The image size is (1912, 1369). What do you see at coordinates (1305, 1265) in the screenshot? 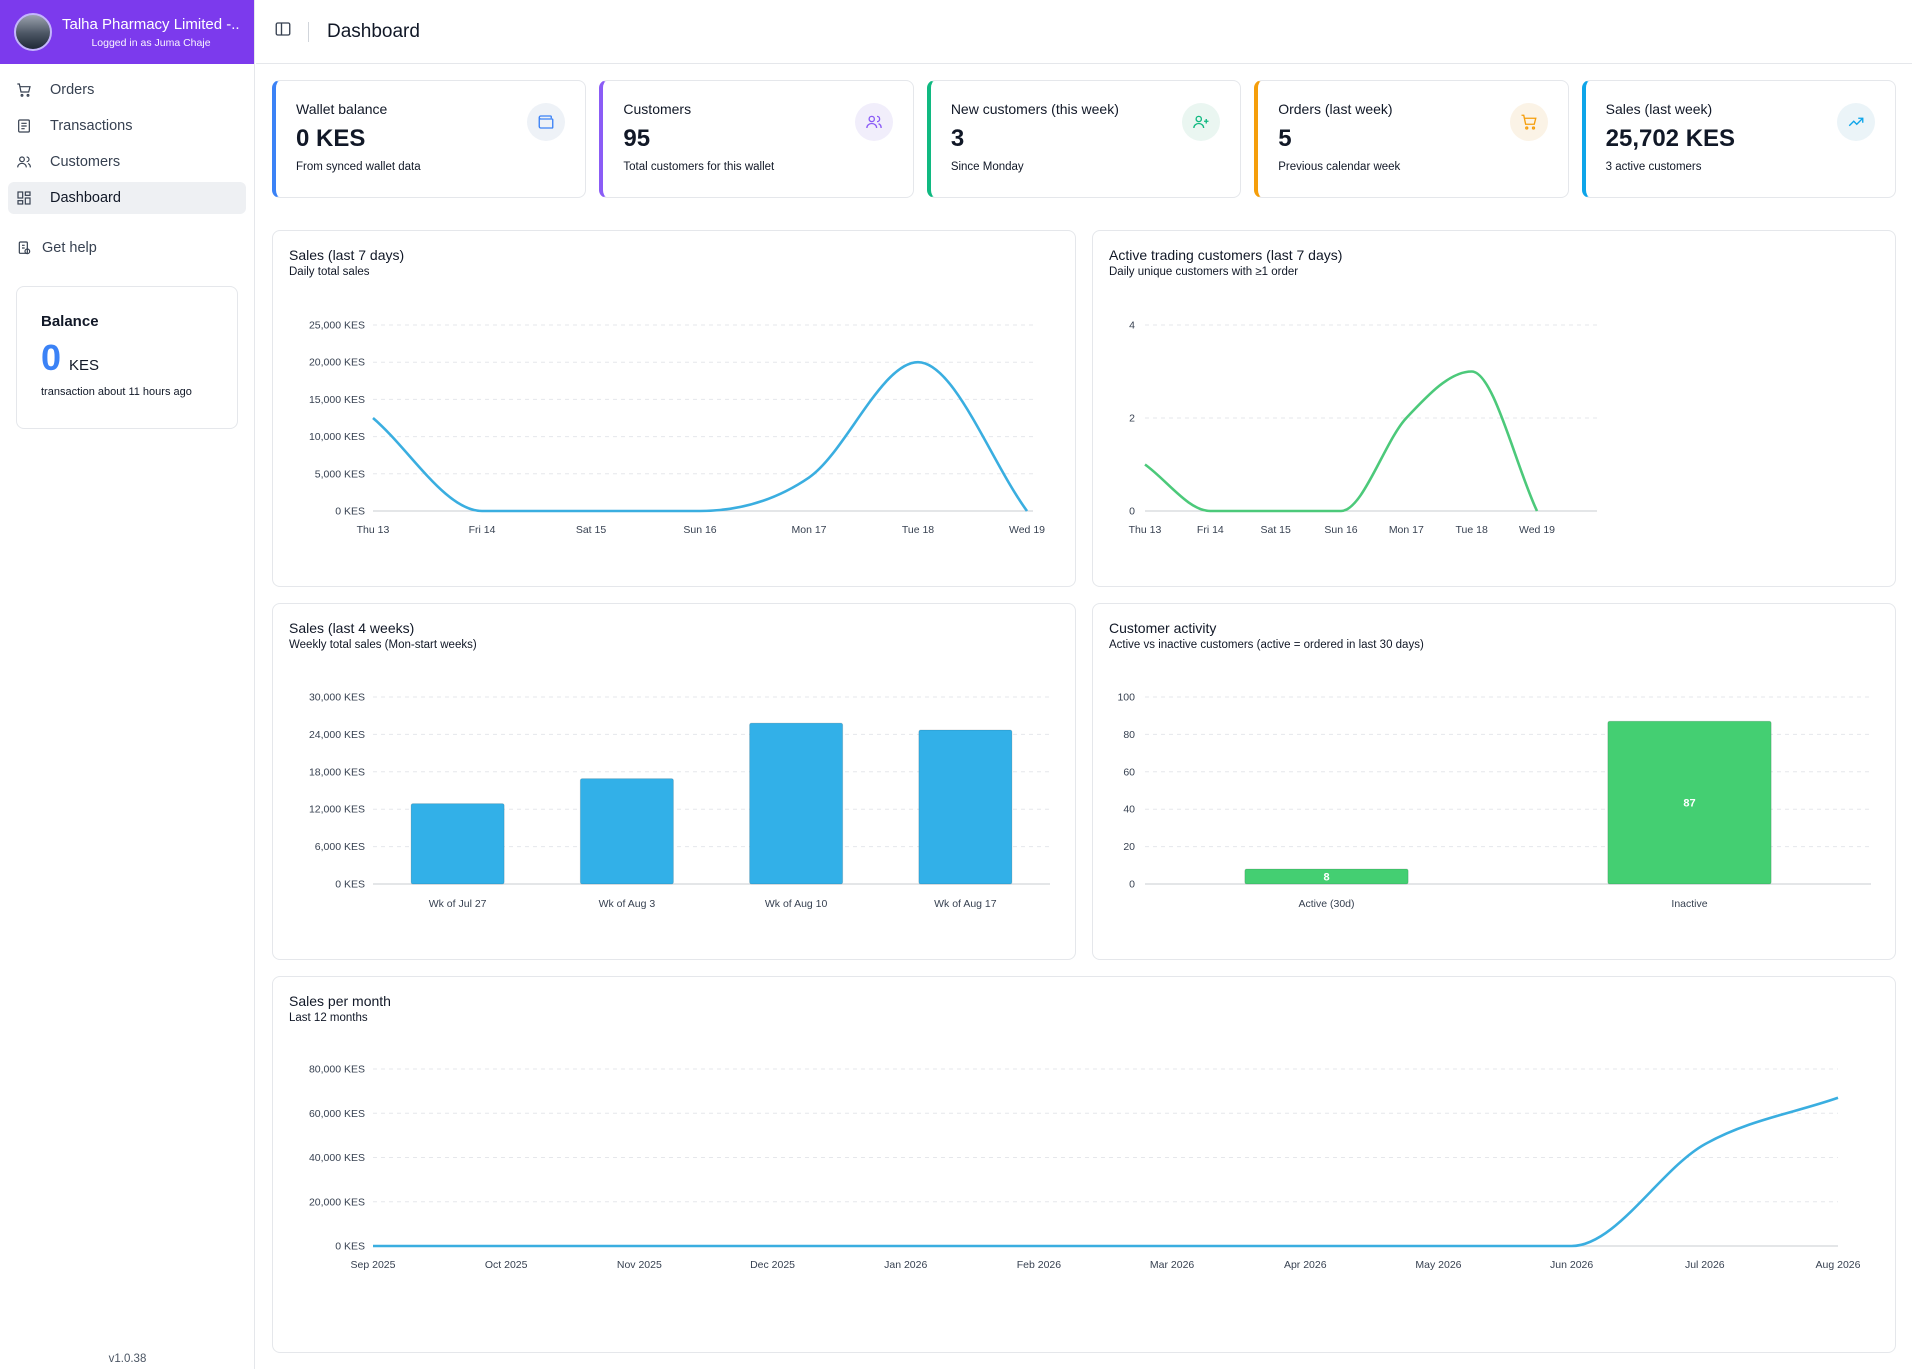
I see `x-tick-label: Apr 2026` at bounding box center [1305, 1265].